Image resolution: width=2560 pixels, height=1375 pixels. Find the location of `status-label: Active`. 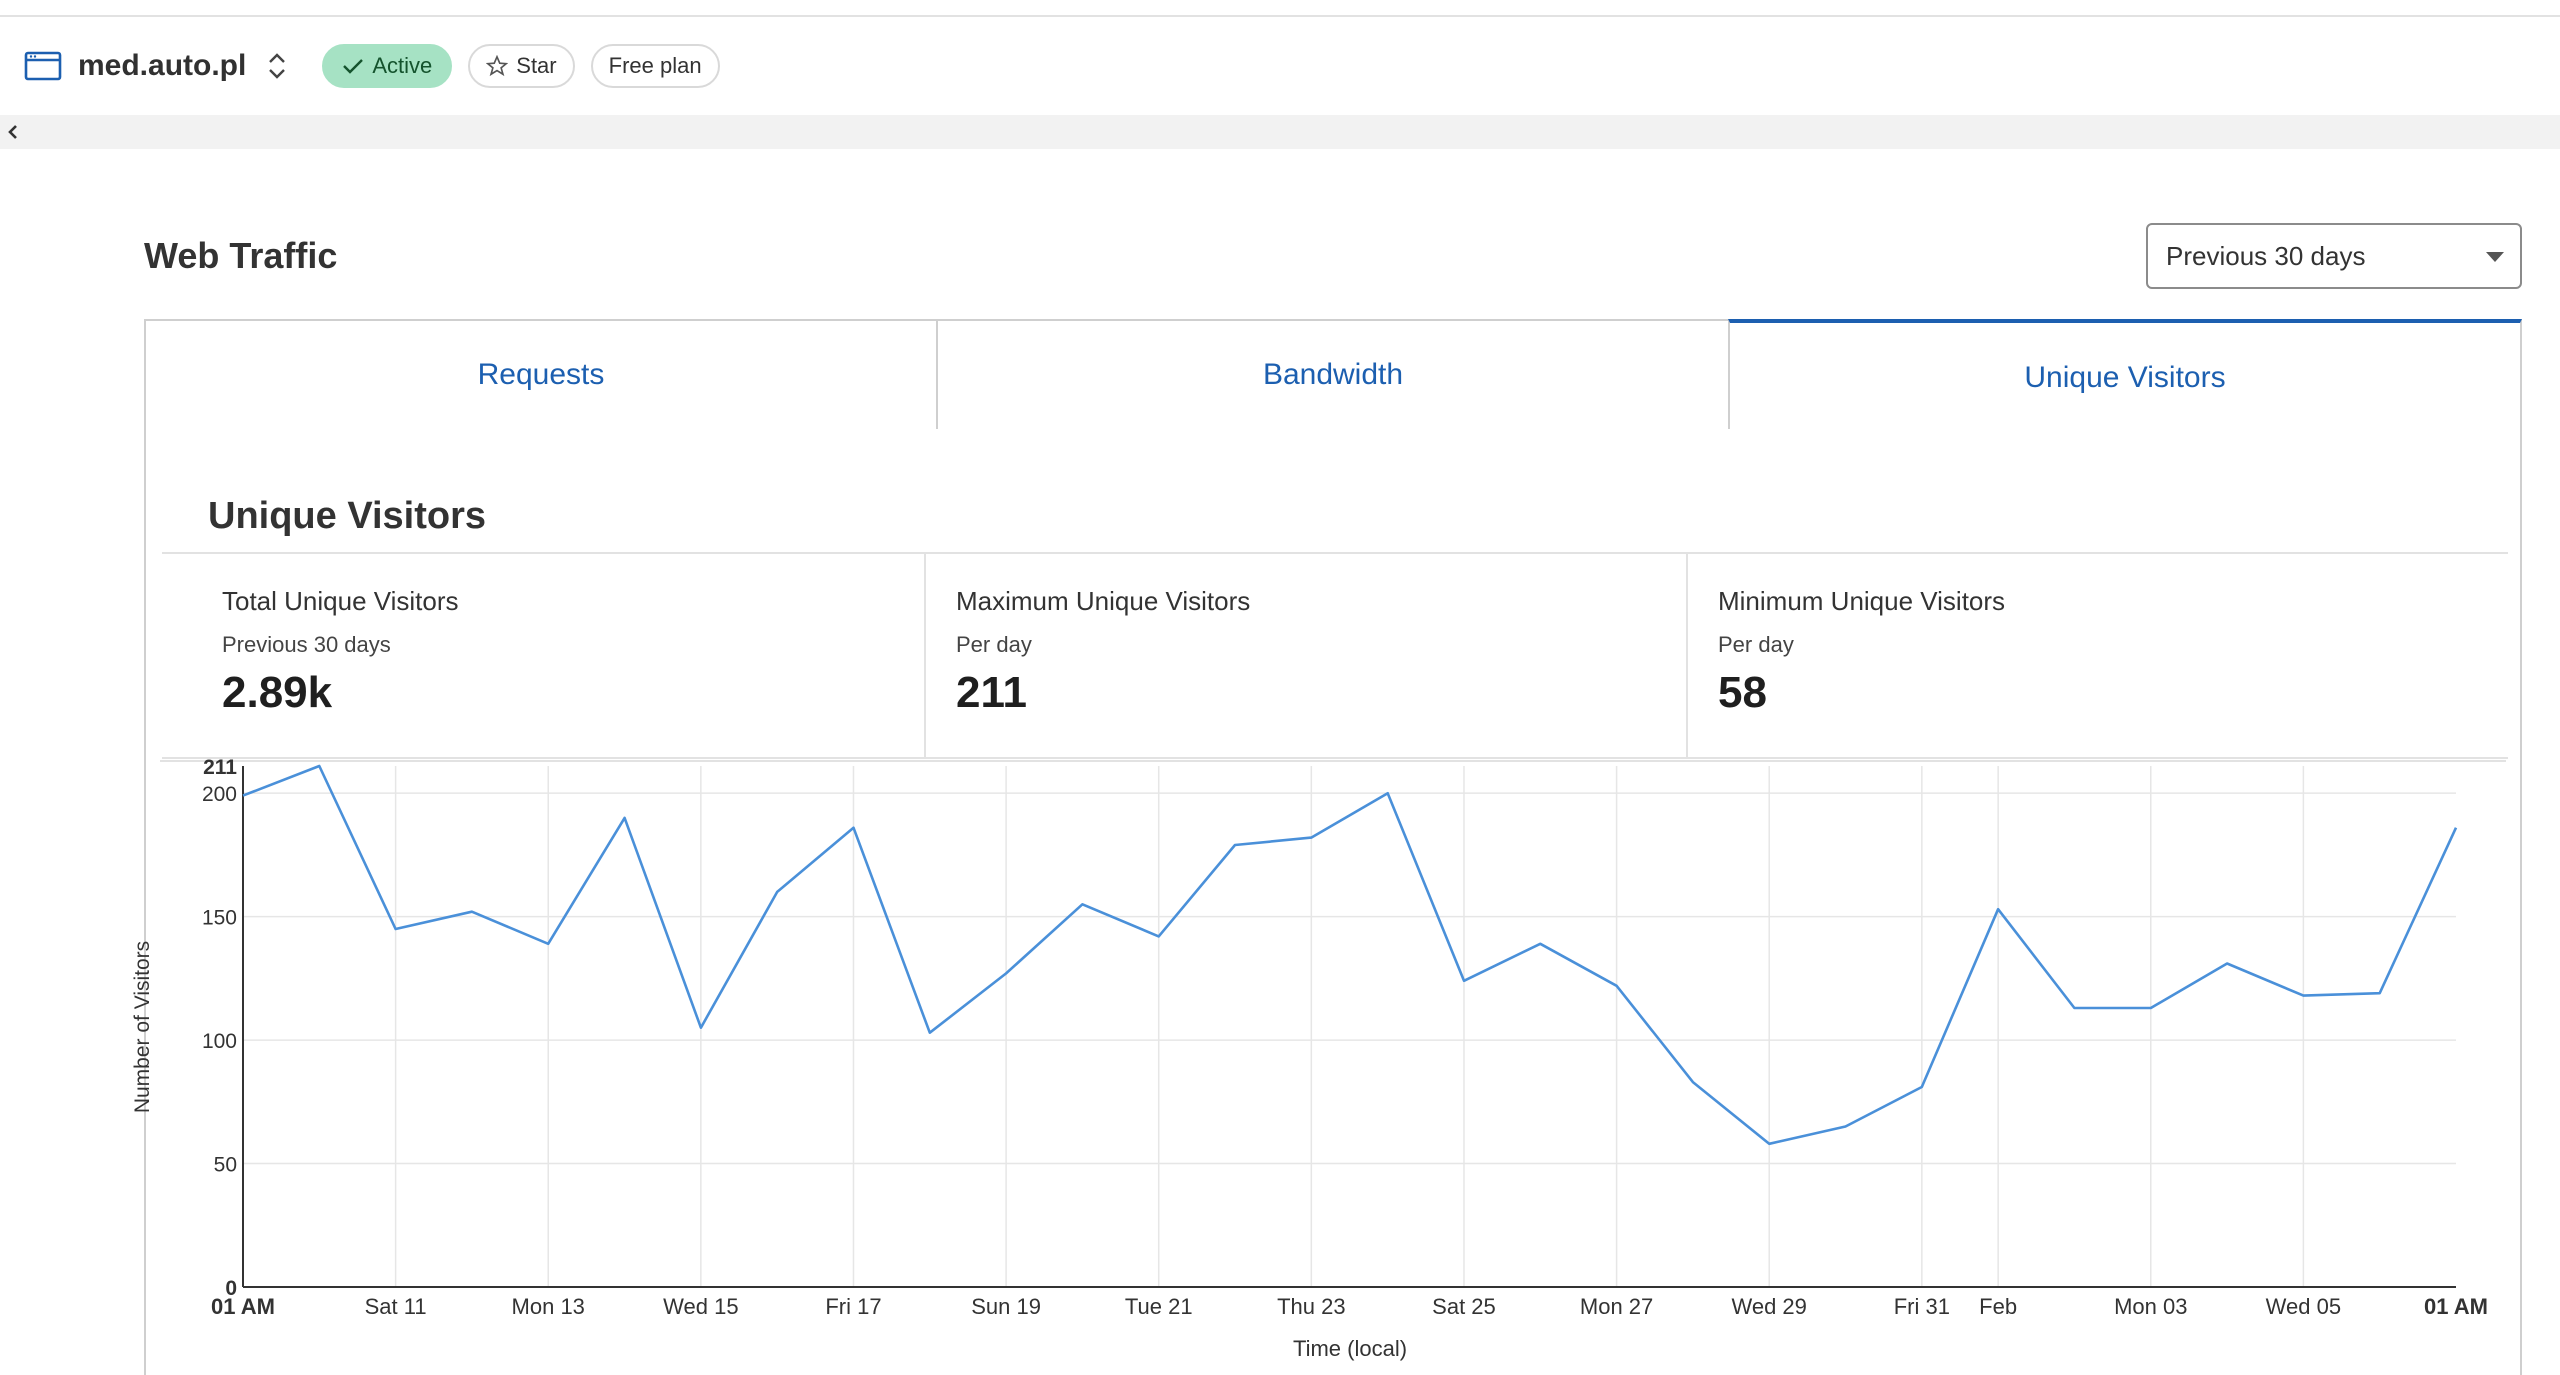

status-label: Active is located at coordinates (402, 65).